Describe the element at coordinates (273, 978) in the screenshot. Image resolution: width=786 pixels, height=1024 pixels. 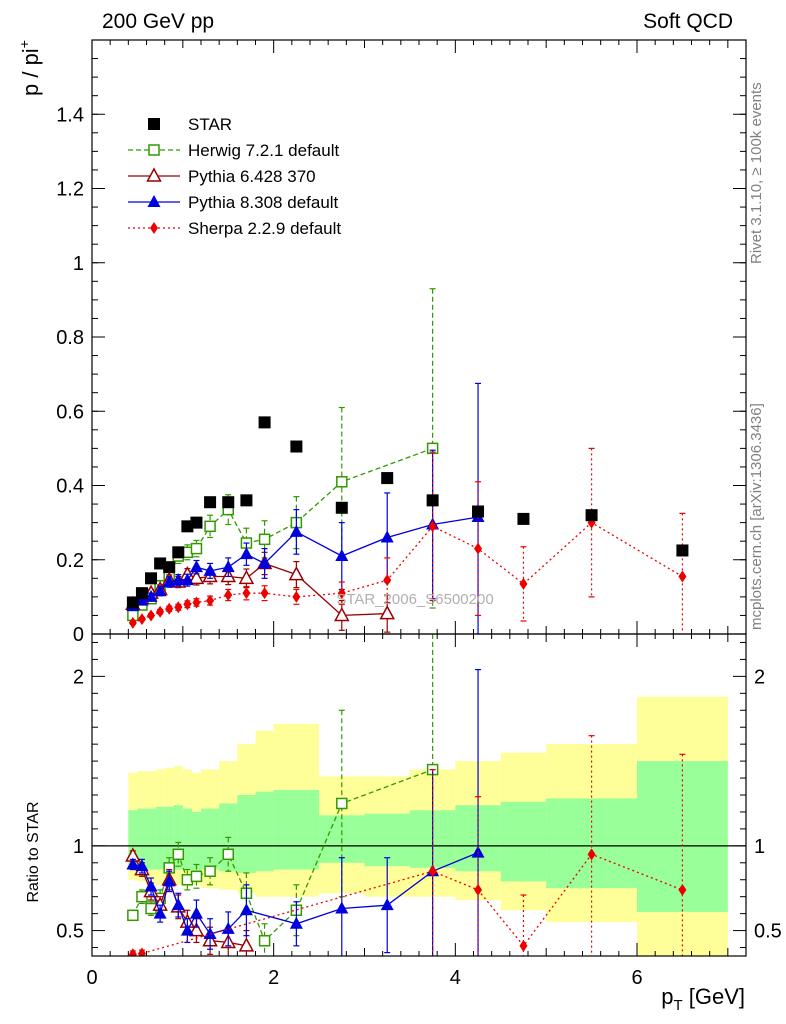
I see `x-tick-label: 2` at that location.